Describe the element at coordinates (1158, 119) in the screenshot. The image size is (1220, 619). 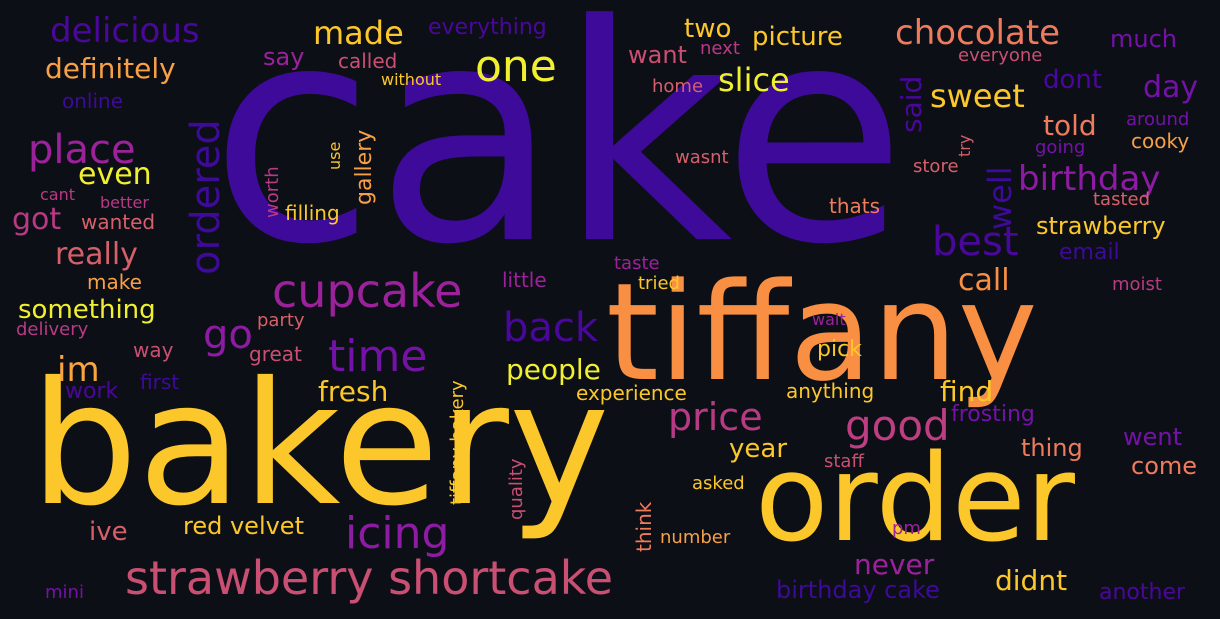
I see `word-around: around` at that location.